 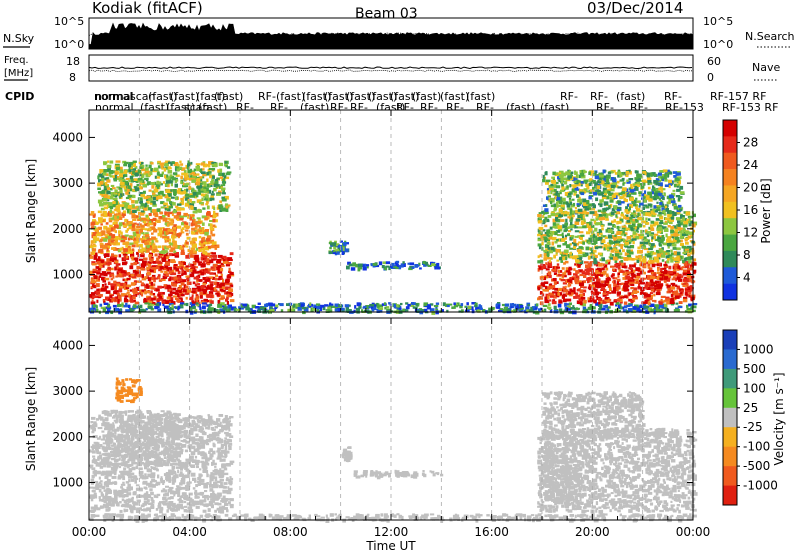 I want to click on freq-label-2: [MHz], so click(x=18, y=73).